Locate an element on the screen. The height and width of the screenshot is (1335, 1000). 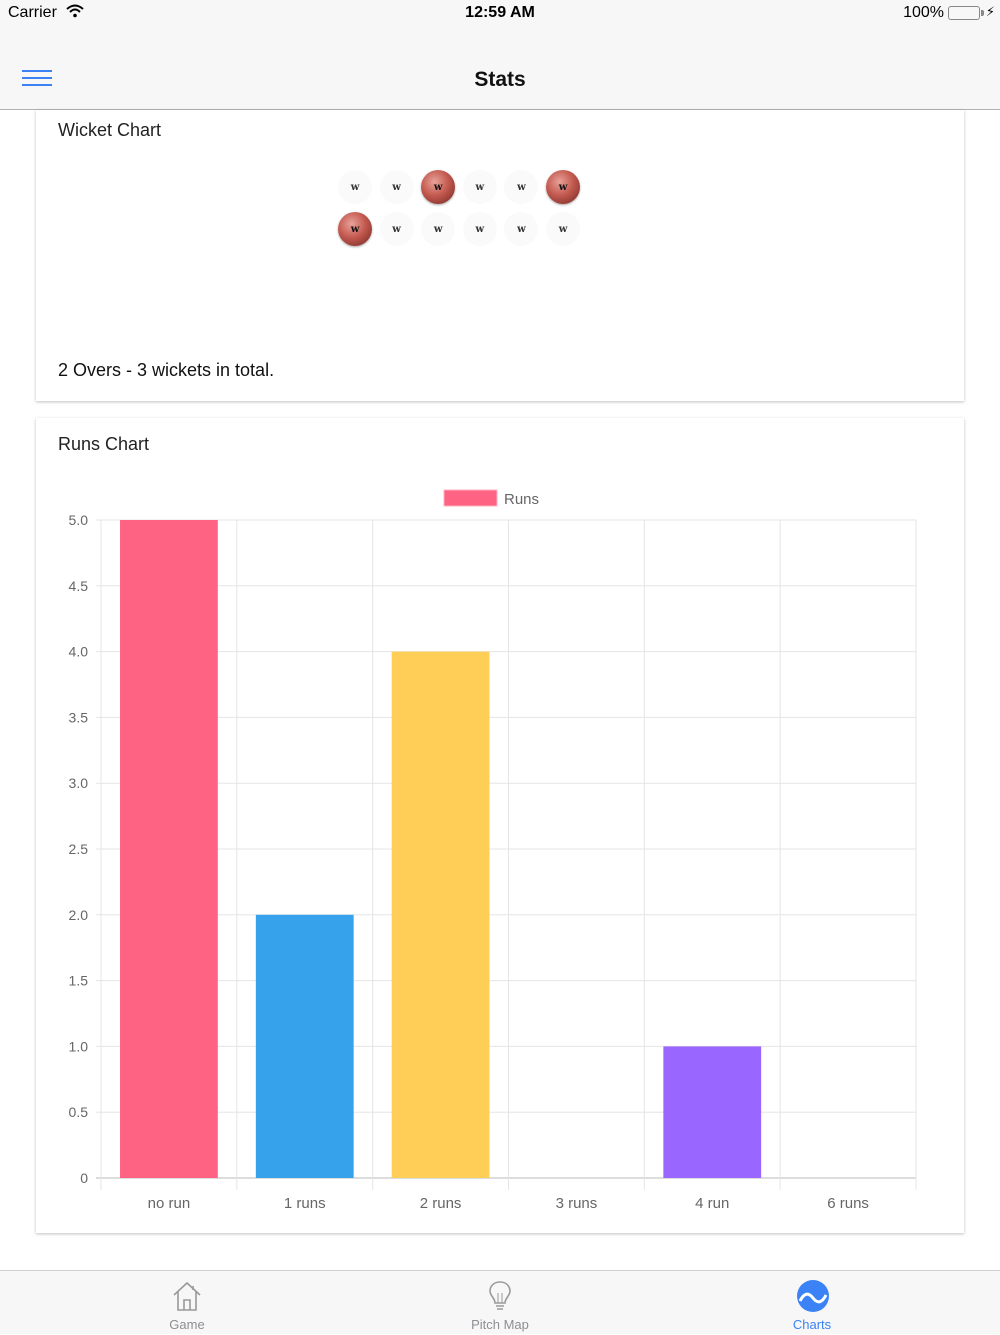
y-tick-label: 3.5 is located at coordinates (79, 717).